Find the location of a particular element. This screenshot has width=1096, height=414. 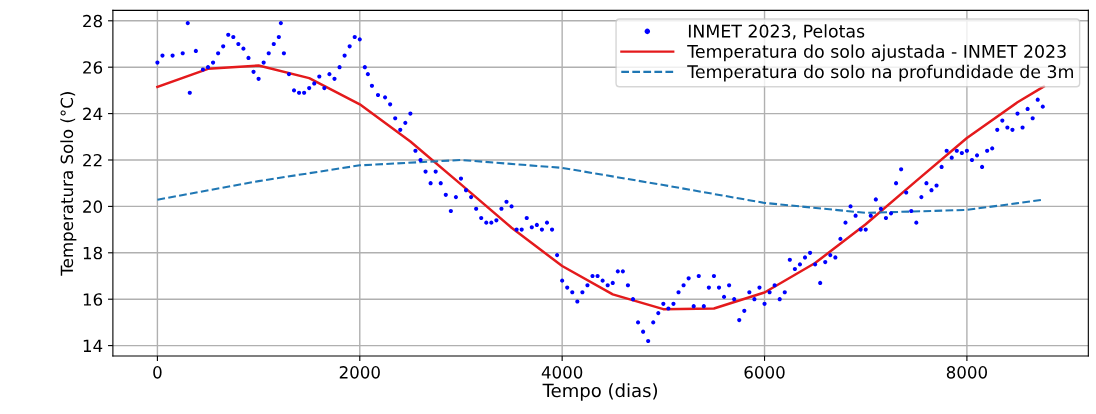

x-axis-title: Tempo (dias) is located at coordinates (600, 392).